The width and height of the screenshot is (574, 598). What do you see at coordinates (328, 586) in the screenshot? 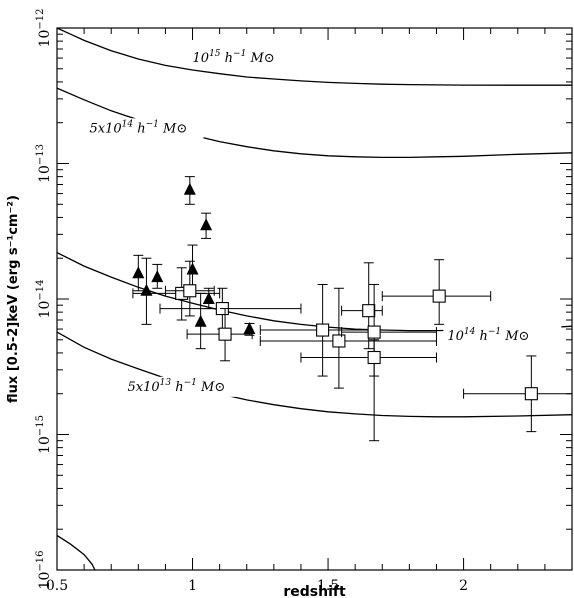
I see `x-tick-label: 1.5` at bounding box center [328, 586].